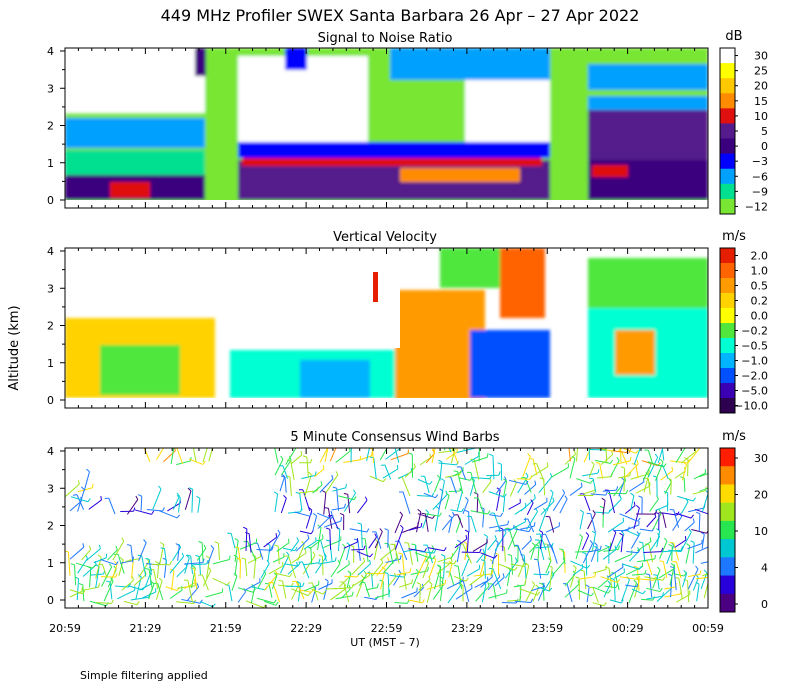 Image resolution: width=800 pixels, height=700 pixels. What do you see at coordinates (387, 628) in the screenshot?
I see `x-tick-label: 22:59` at bounding box center [387, 628].